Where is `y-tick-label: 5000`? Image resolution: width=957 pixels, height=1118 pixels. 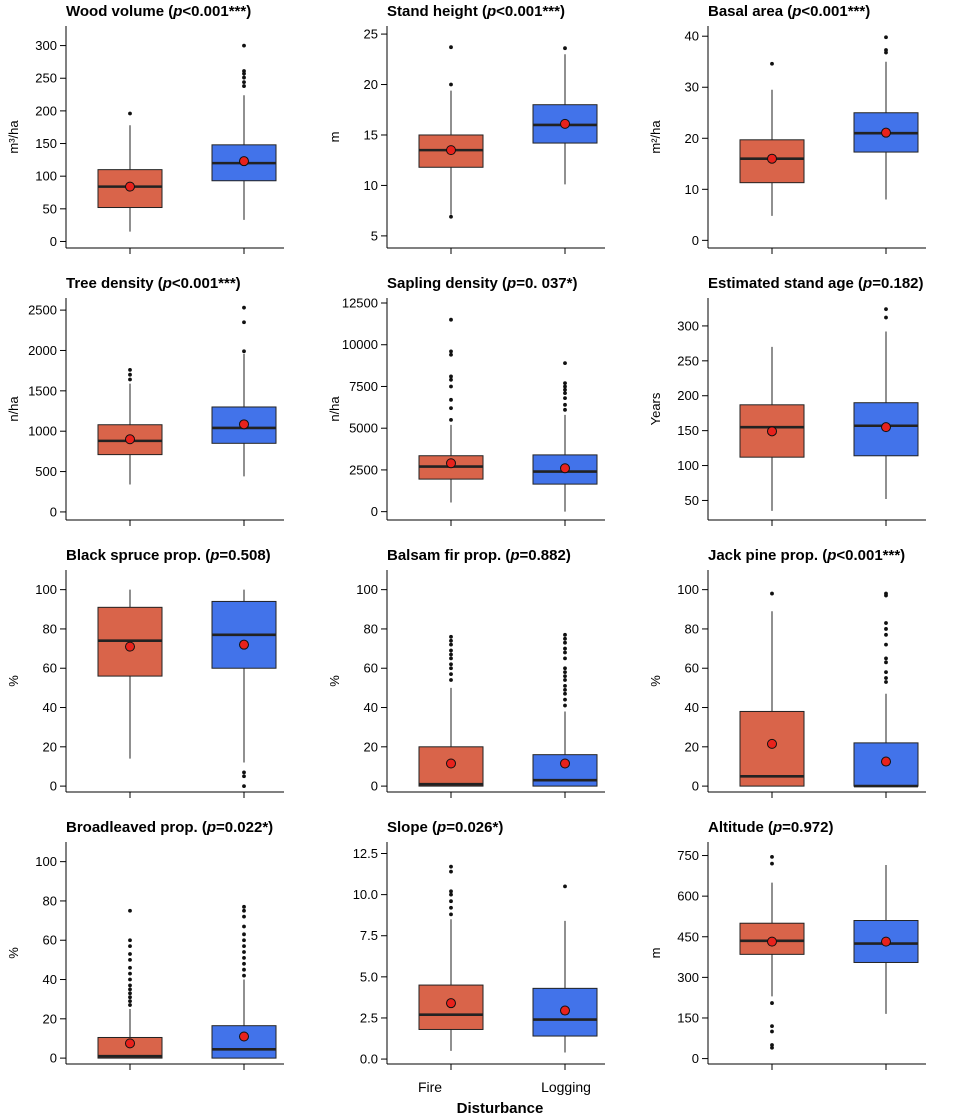
y-tick-label: 5000 is located at coordinates (363, 428).